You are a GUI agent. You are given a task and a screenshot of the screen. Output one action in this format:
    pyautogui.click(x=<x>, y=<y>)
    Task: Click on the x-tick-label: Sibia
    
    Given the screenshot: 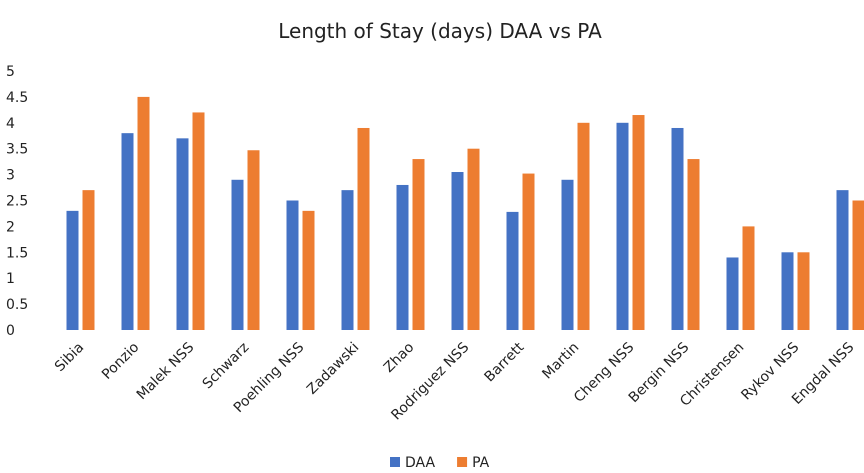 What is the action you would take?
    pyautogui.click(x=69, y=357)
    